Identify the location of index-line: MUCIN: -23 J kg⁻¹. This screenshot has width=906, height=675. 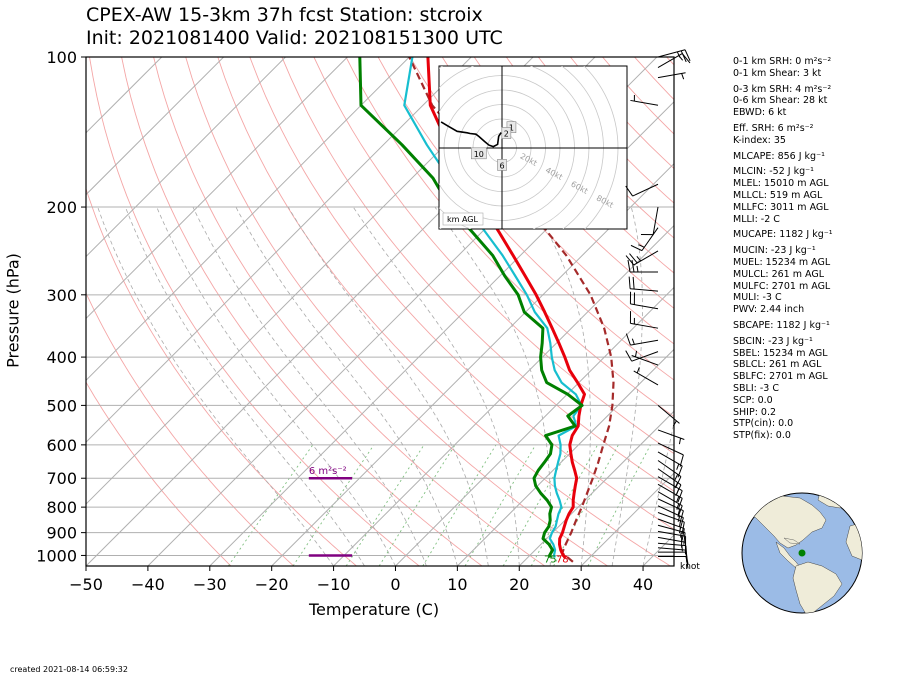
(774, 251).